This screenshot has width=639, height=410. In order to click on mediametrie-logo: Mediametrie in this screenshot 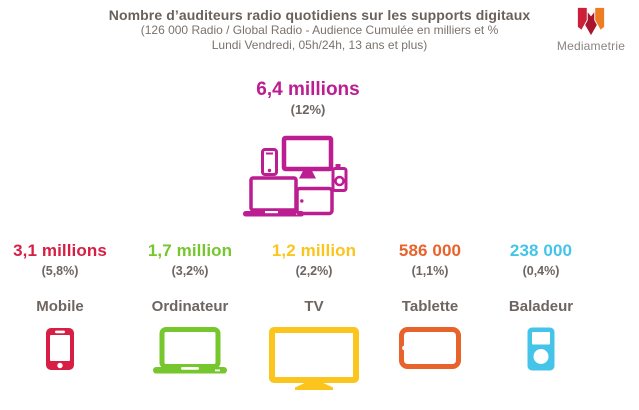, I will do `click(591, 29)`.